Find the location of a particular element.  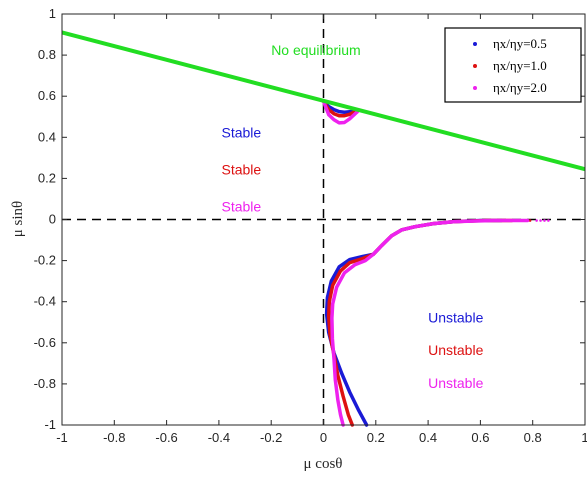

x-tick-label: 0.8 is located at coordinates (533, 437).